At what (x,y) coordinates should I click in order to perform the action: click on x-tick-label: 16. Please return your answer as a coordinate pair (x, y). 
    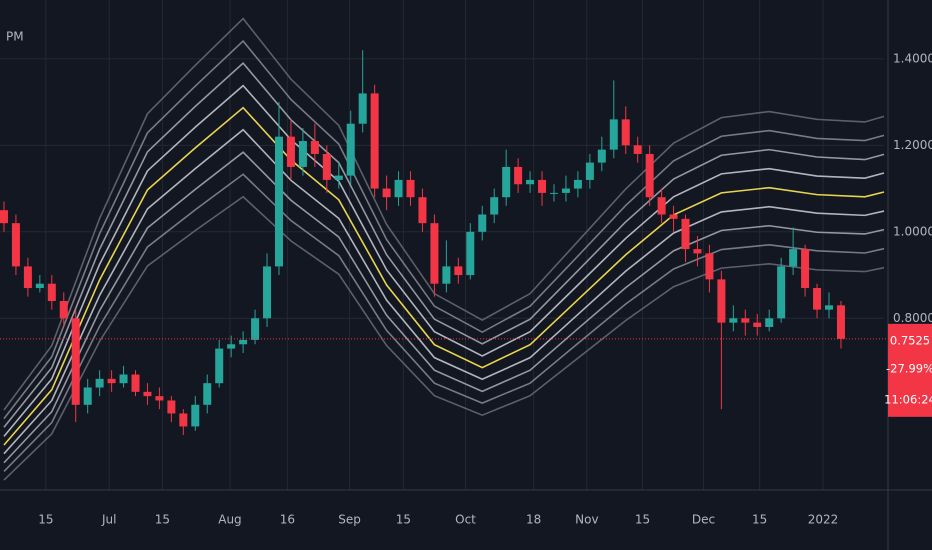
    Looking at the image, I should click on (287, 520).